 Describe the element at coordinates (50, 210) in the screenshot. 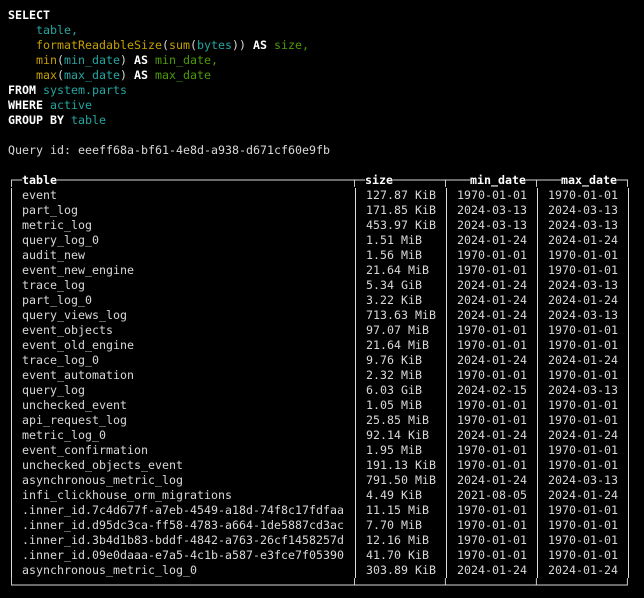

I see `cell-table: part_log` at that location.